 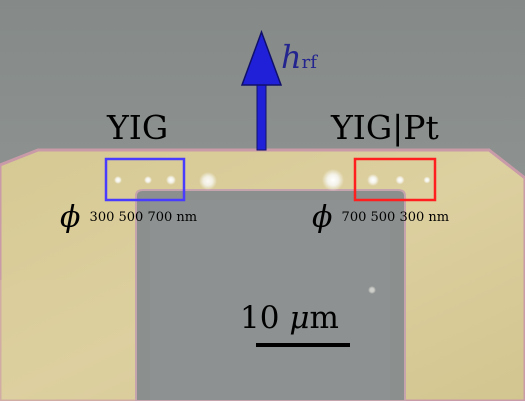 I want to click on hrf-arrow-icon, so click(x=261, y=90).